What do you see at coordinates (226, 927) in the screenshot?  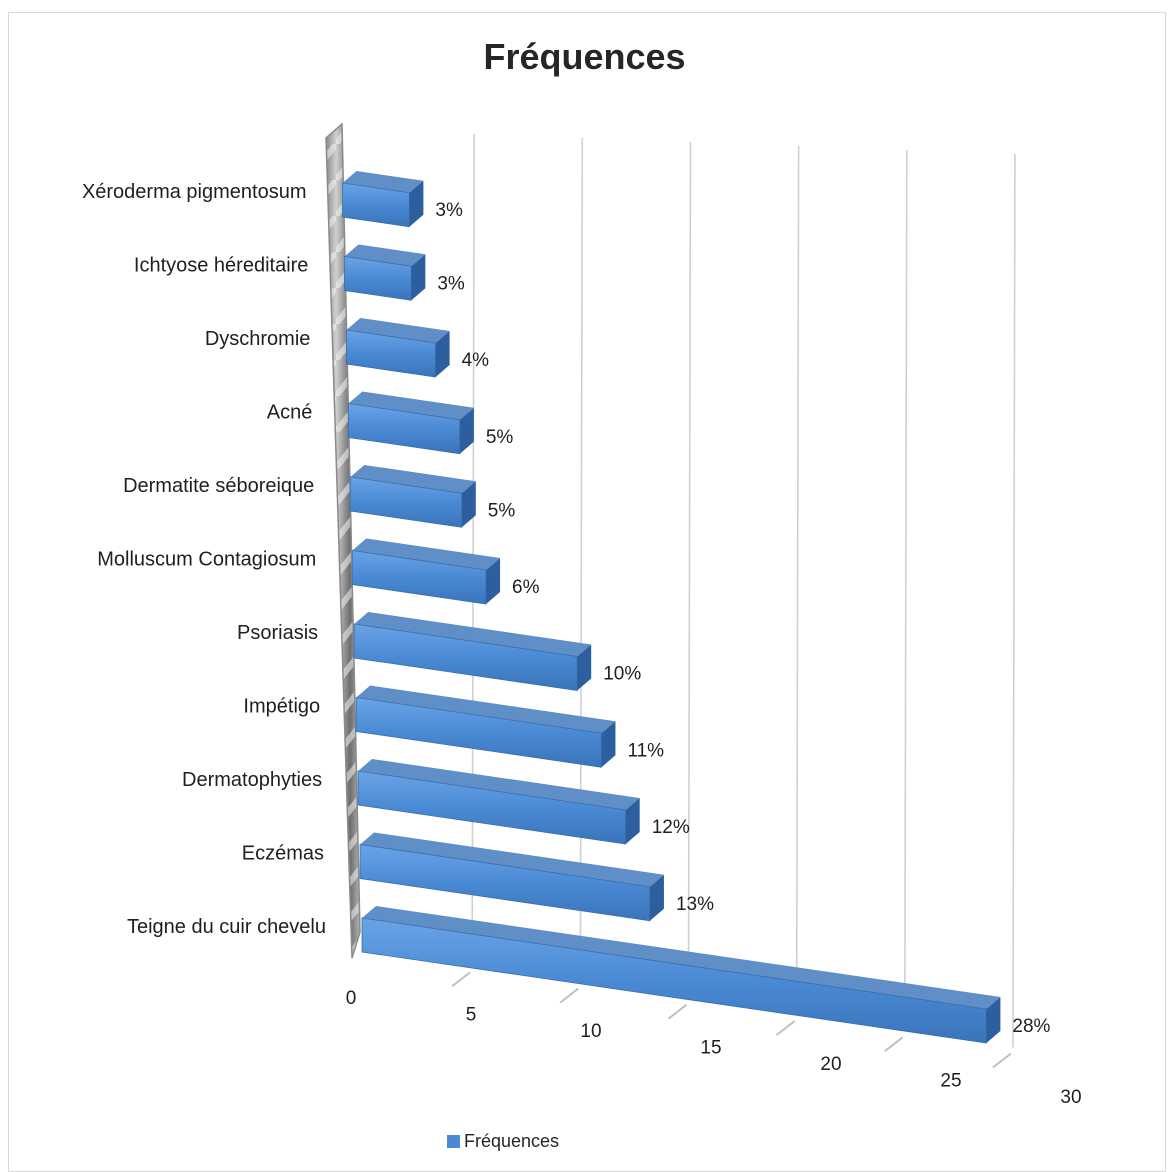 I see `category-label: Teigne du cuir chevelu` at bounding box center [226, 927].